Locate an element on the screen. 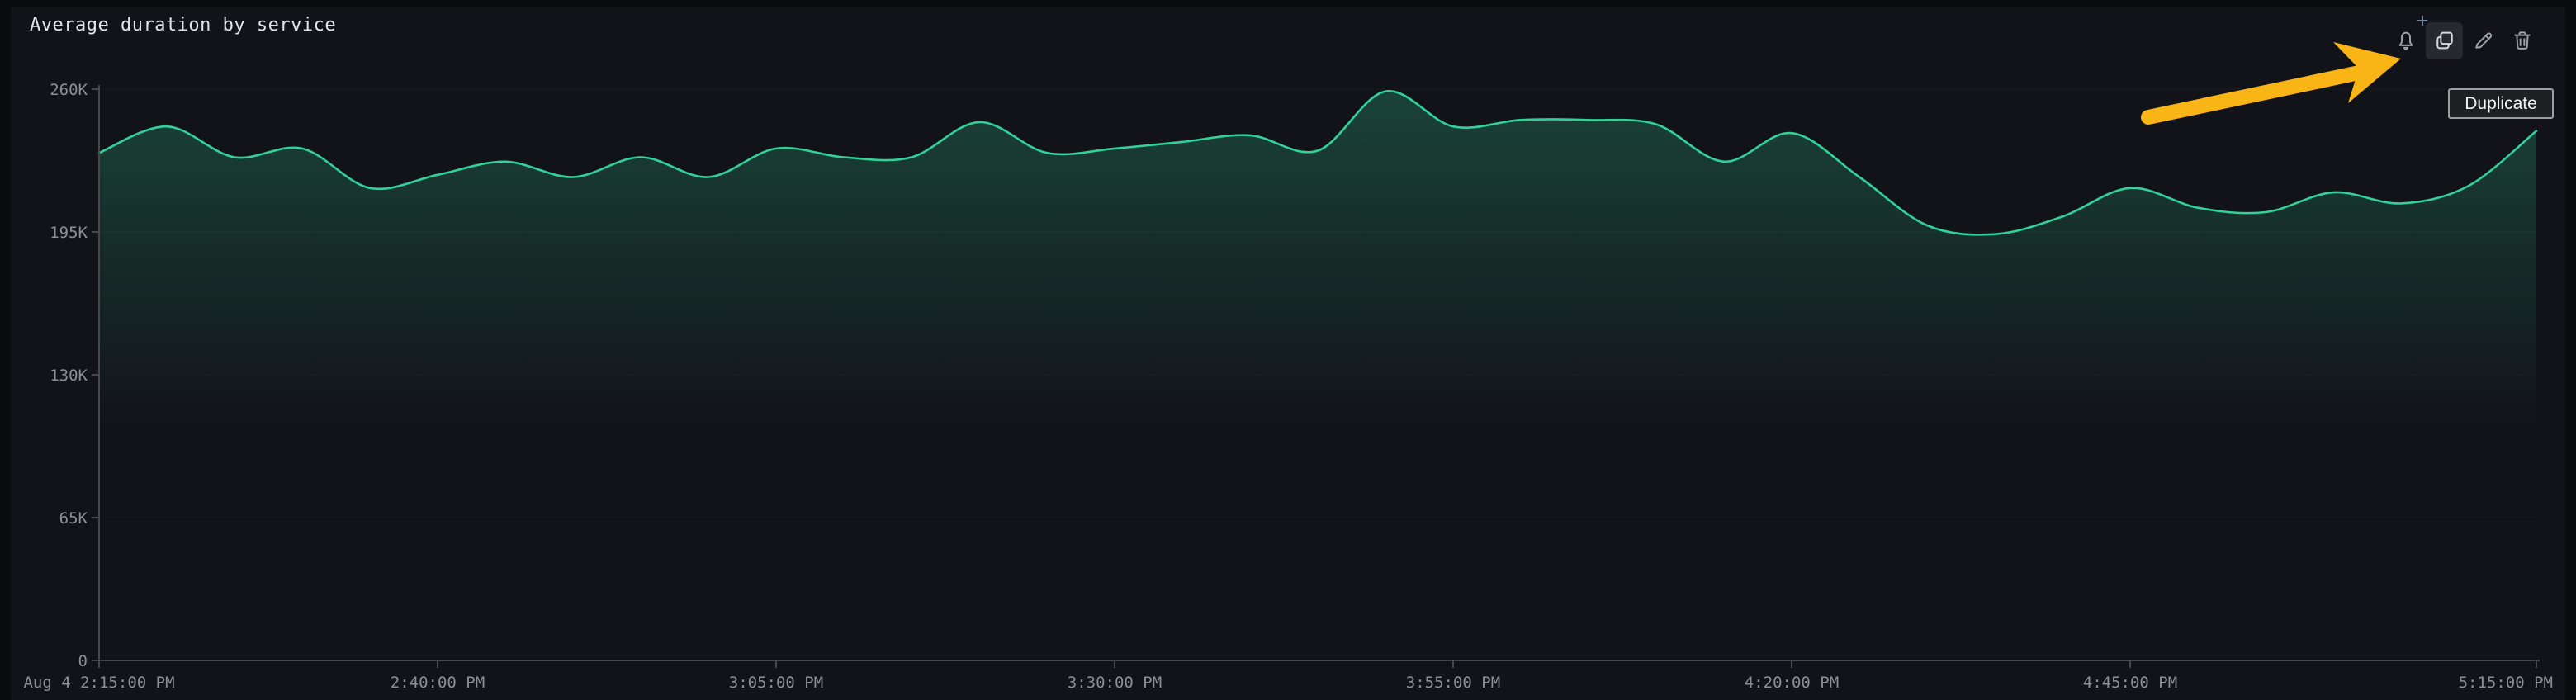 Image resolution: width=2576 pixels, height=700 pixels. bell-icon is located at coordinates (2405, 40).